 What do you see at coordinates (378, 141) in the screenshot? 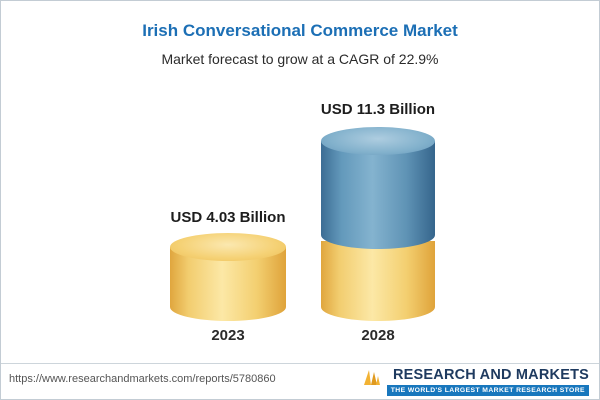
I see `bar-2028-top-ellipse` at bounding box center [378, 141].